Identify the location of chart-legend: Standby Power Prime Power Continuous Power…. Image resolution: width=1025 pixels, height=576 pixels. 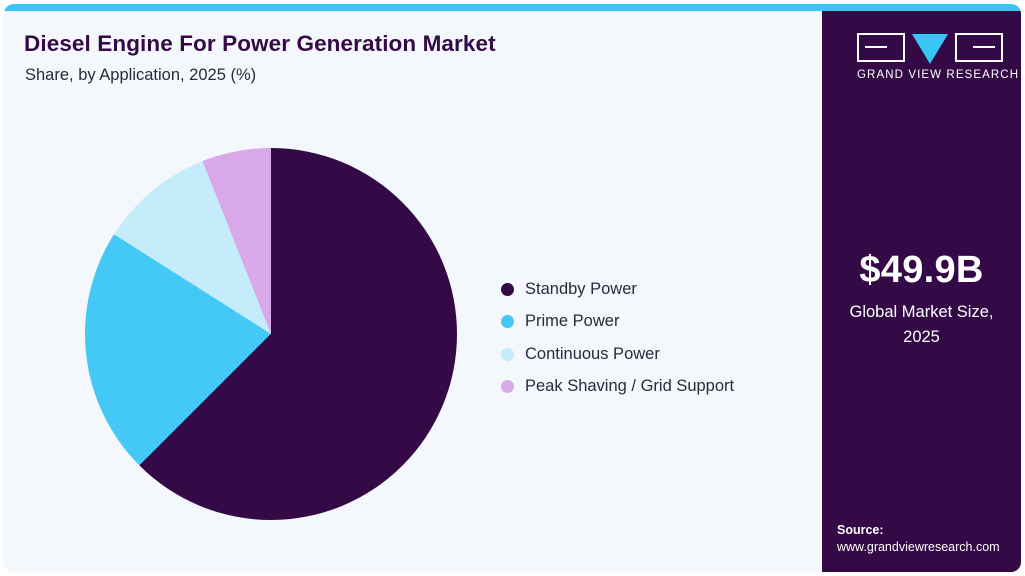
(651, 338).